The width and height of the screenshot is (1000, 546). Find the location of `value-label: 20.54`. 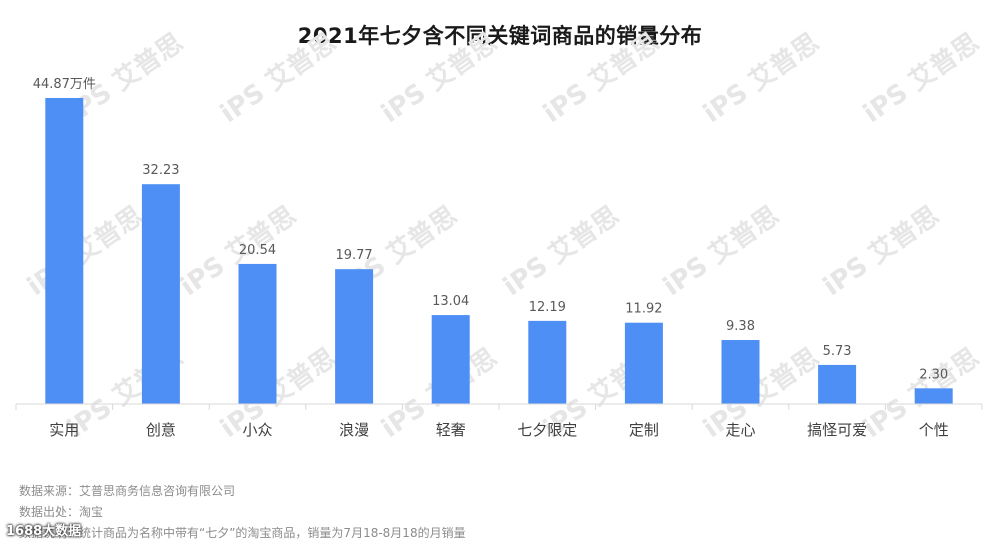

value-label: 20.54 is located at coordinates (257, 250).